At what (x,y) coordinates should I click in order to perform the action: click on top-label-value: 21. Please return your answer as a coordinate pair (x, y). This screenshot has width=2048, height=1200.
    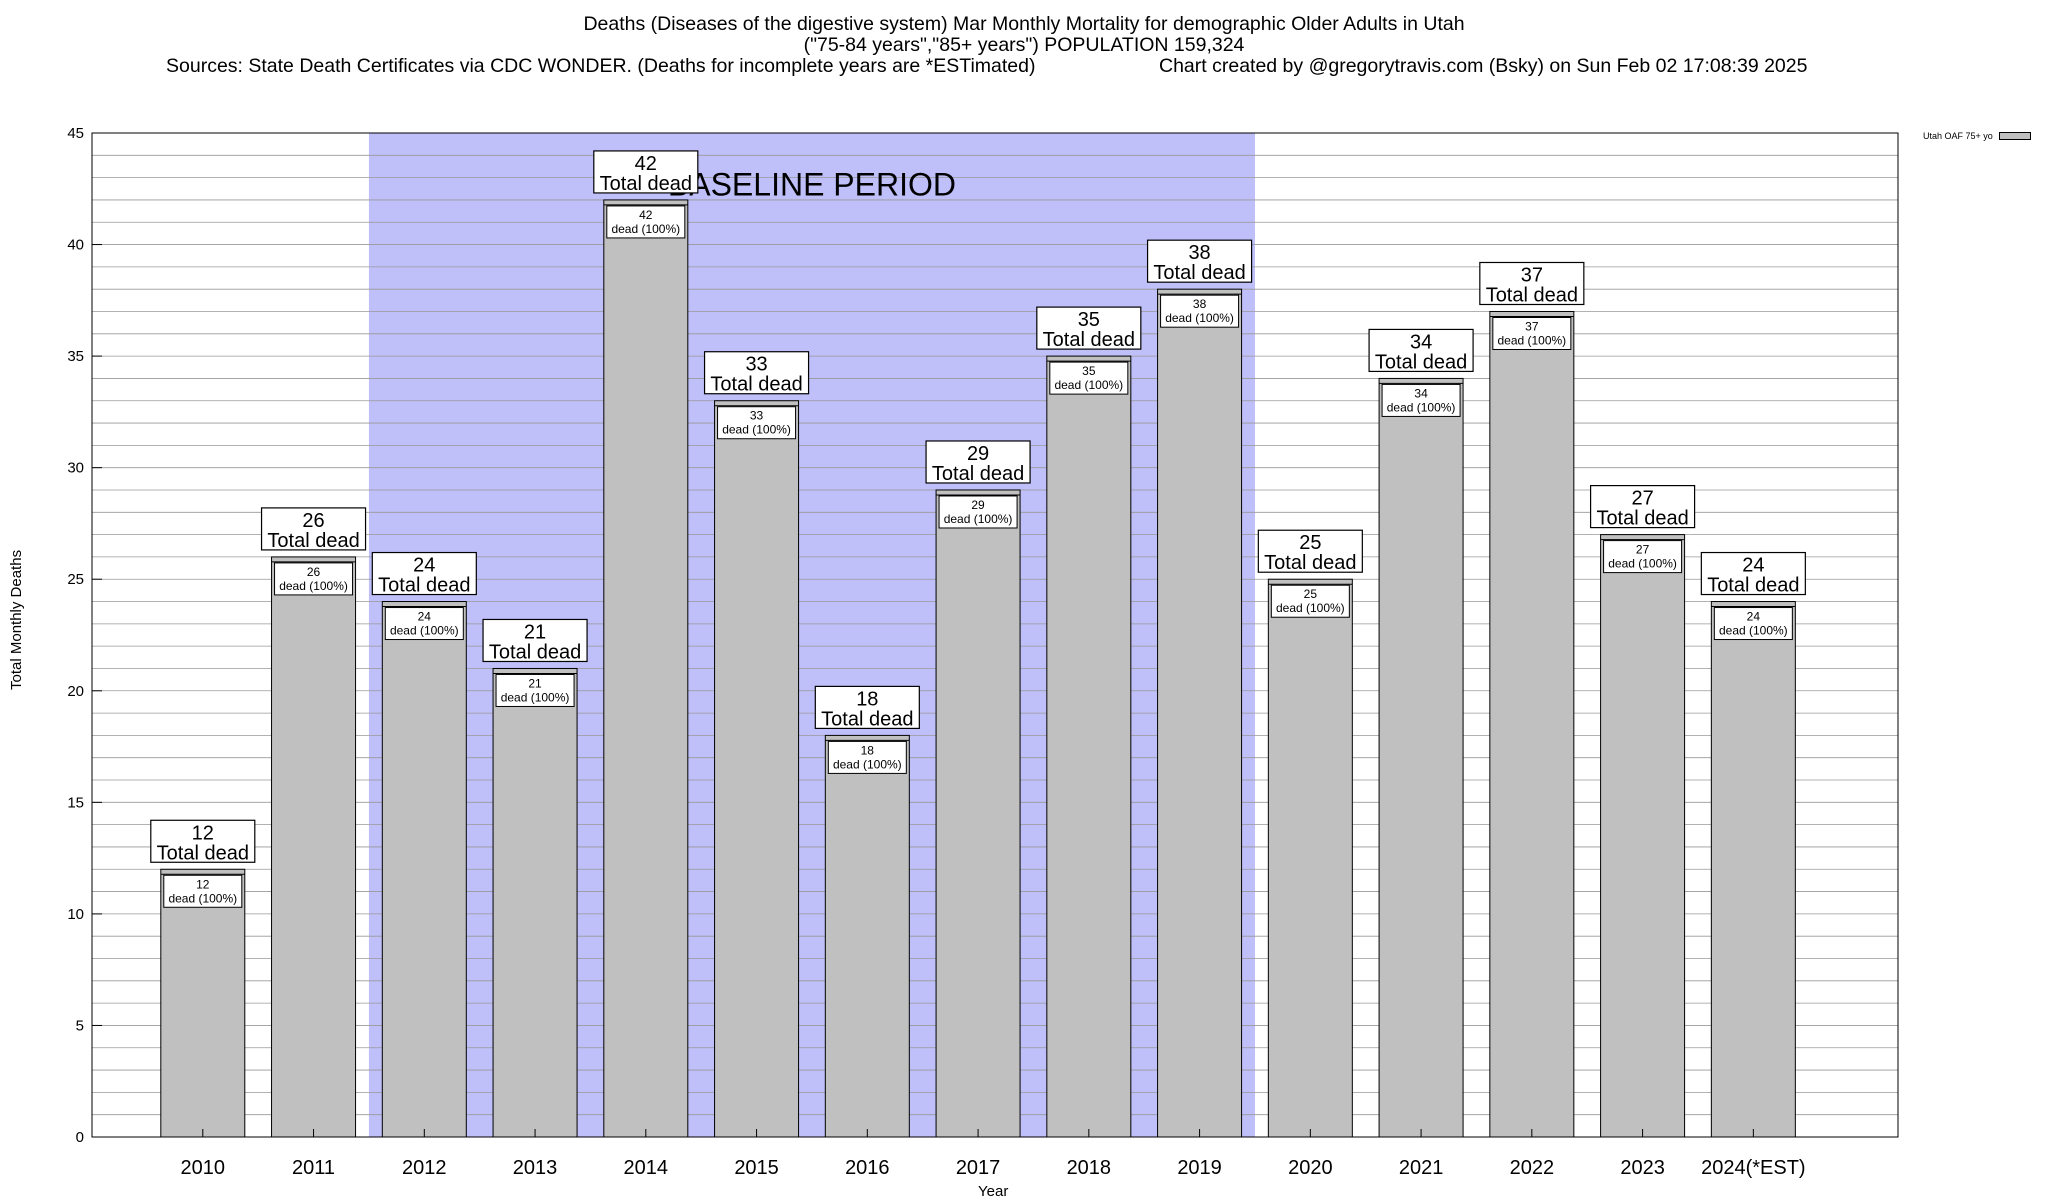
    Looking at the image, I should click on (535, 632).